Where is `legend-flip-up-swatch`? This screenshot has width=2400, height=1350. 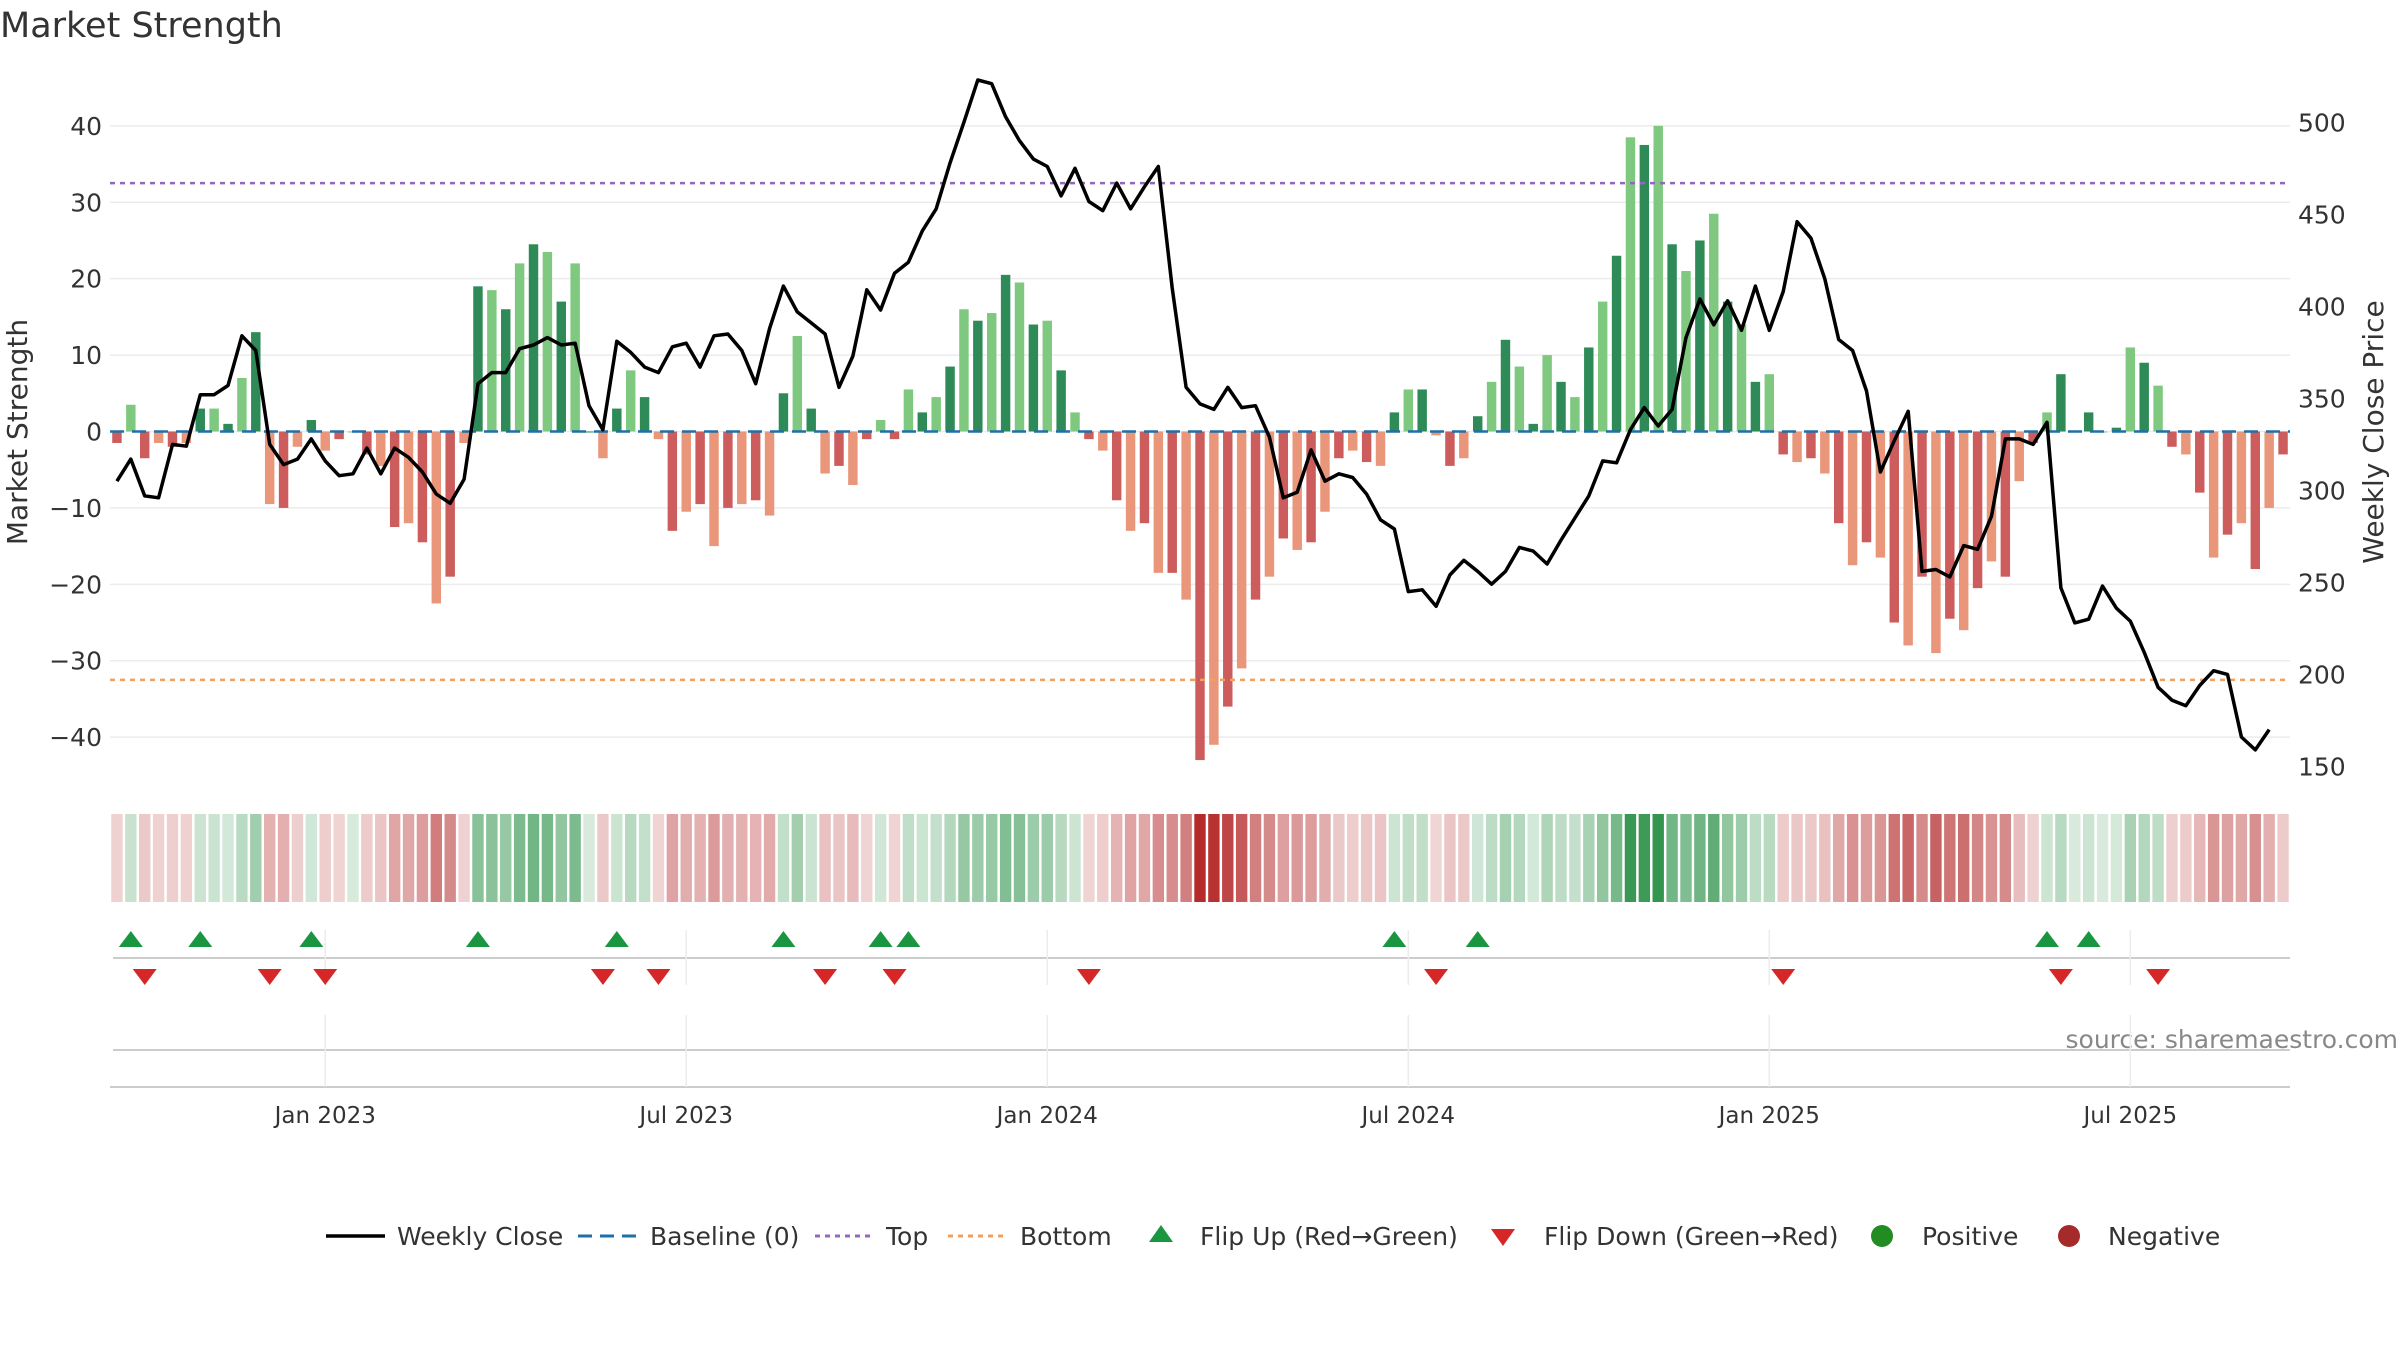
legend-flip-up-swatch is located at coordinates (1161, 1233).